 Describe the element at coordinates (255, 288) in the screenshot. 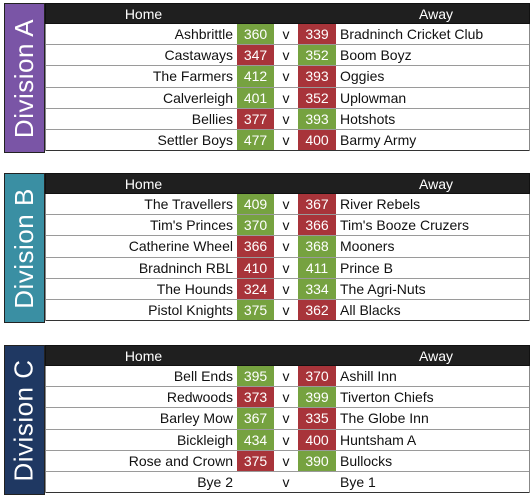

I see `home-score: 324` at that location.